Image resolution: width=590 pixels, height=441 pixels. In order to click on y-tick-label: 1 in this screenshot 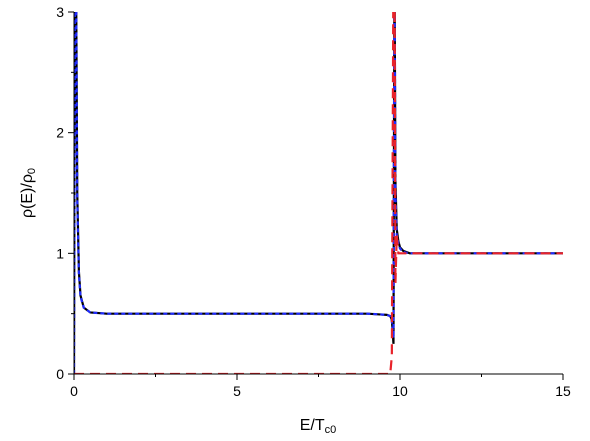, I will do `click(60, 253)`.